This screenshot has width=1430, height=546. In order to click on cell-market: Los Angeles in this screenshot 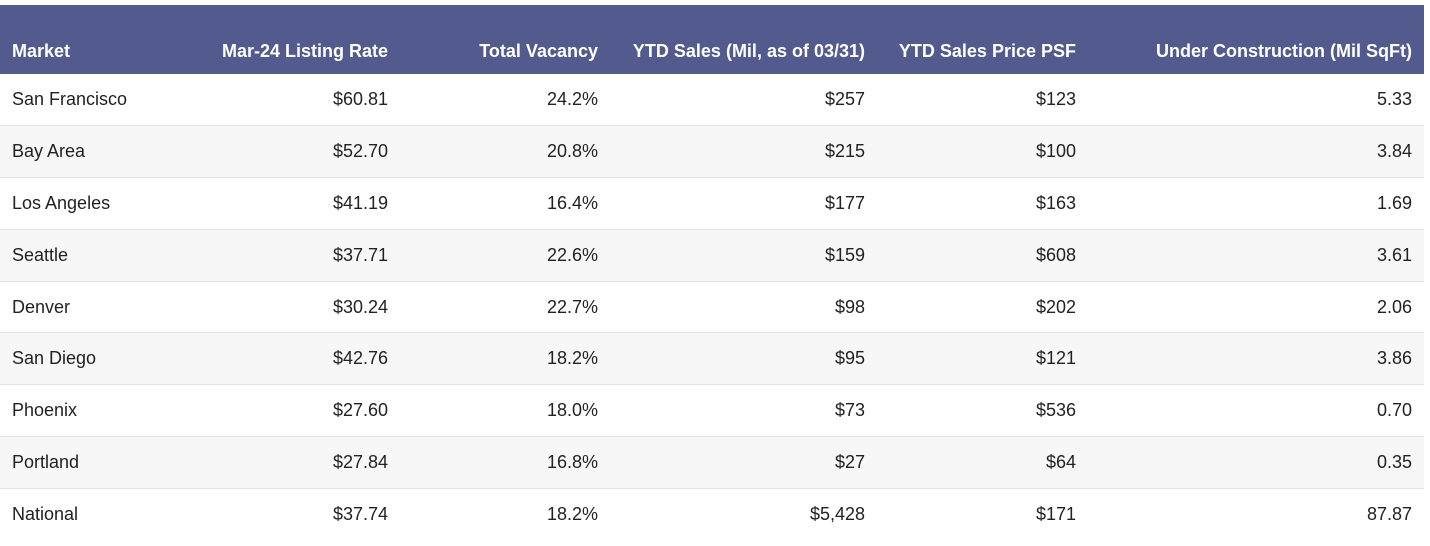, I will do `click(61, 202)`.